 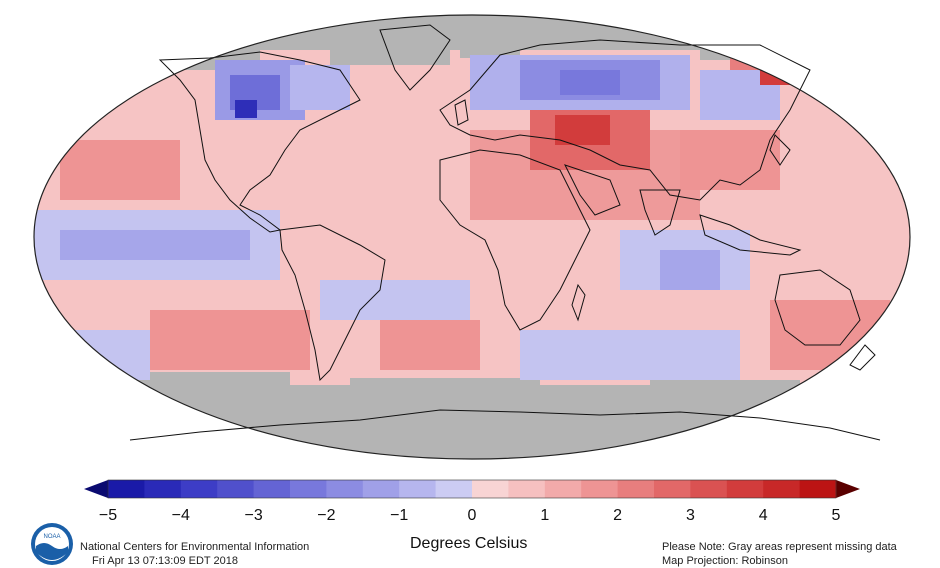 What do you see at coordinates (332, 303) in the screenshot?
I see `south-america-outline` at bounding box center [332, 303].